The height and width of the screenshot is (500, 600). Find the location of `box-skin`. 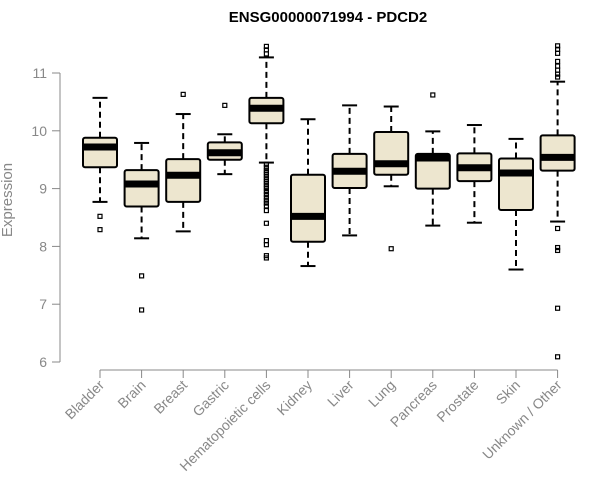

box-skin is located at coordinates (516, 204).